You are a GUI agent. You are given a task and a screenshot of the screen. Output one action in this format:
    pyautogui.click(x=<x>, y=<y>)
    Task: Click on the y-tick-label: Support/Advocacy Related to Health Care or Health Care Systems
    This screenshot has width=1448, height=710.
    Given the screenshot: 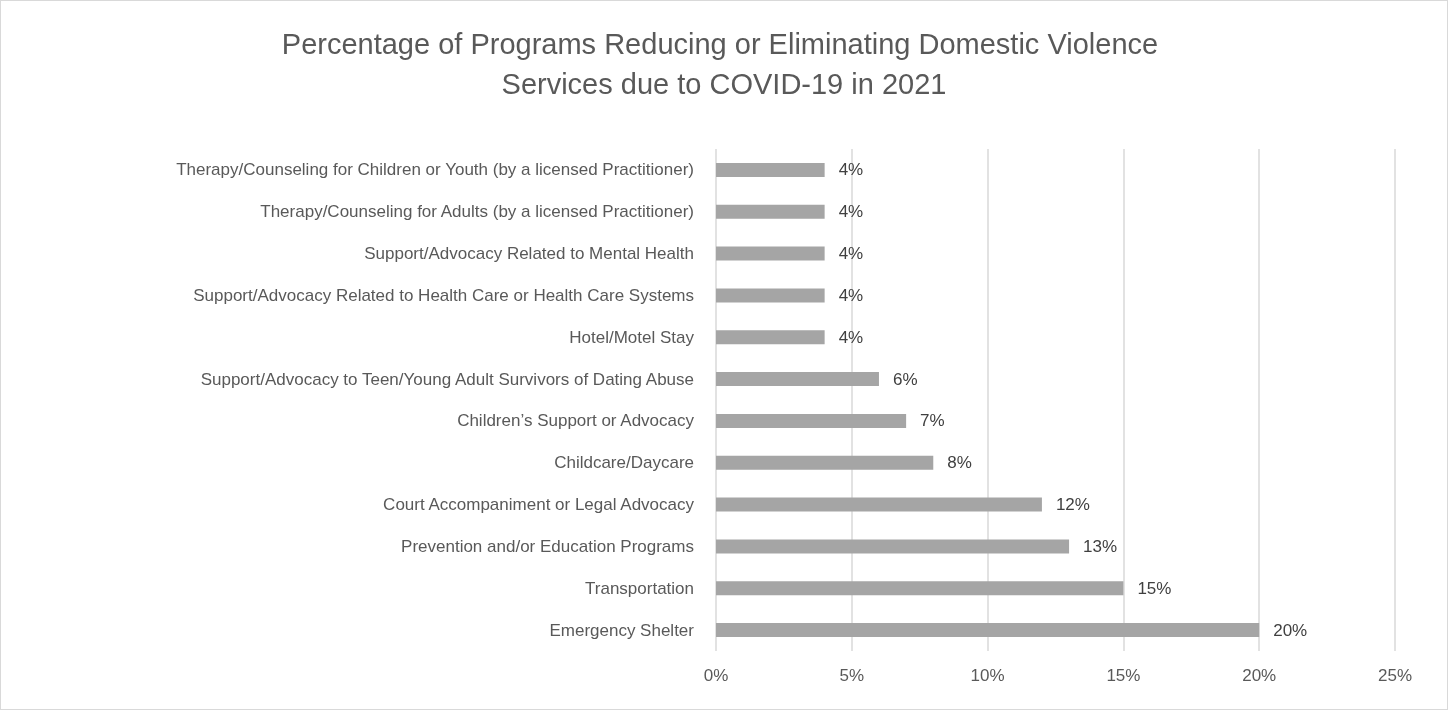 What is the action you would take?
    pyautogui.click(x=443, y=295)
    